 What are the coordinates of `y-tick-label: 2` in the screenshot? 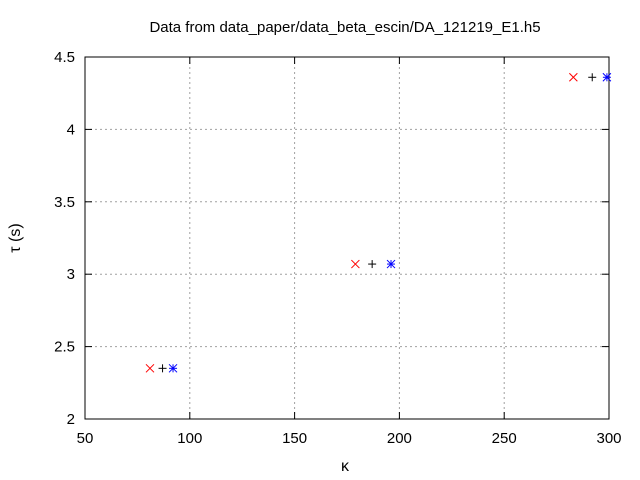 It's located at (71, 419).